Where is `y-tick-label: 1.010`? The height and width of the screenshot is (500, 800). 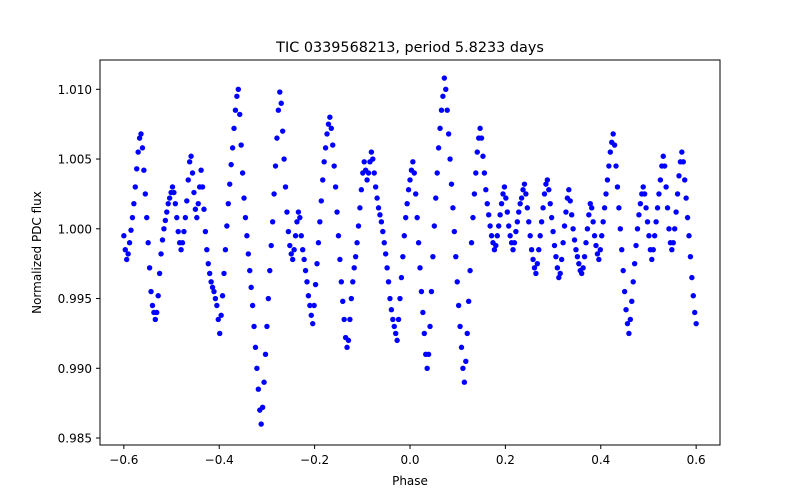 y-tick-label: 1.010 is located at coordinates (75, 90).